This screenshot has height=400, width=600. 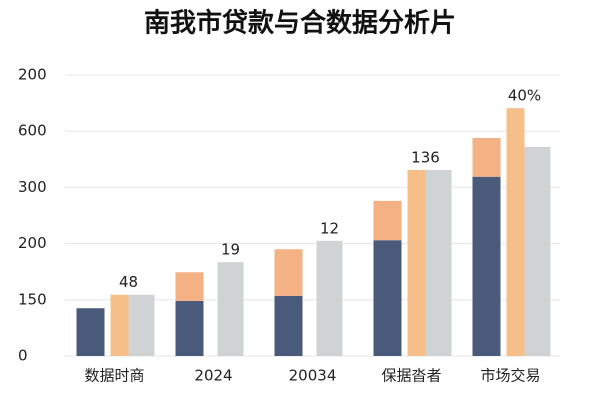 I want to click on y-tick-label: 0, so click(x=23, y=356).